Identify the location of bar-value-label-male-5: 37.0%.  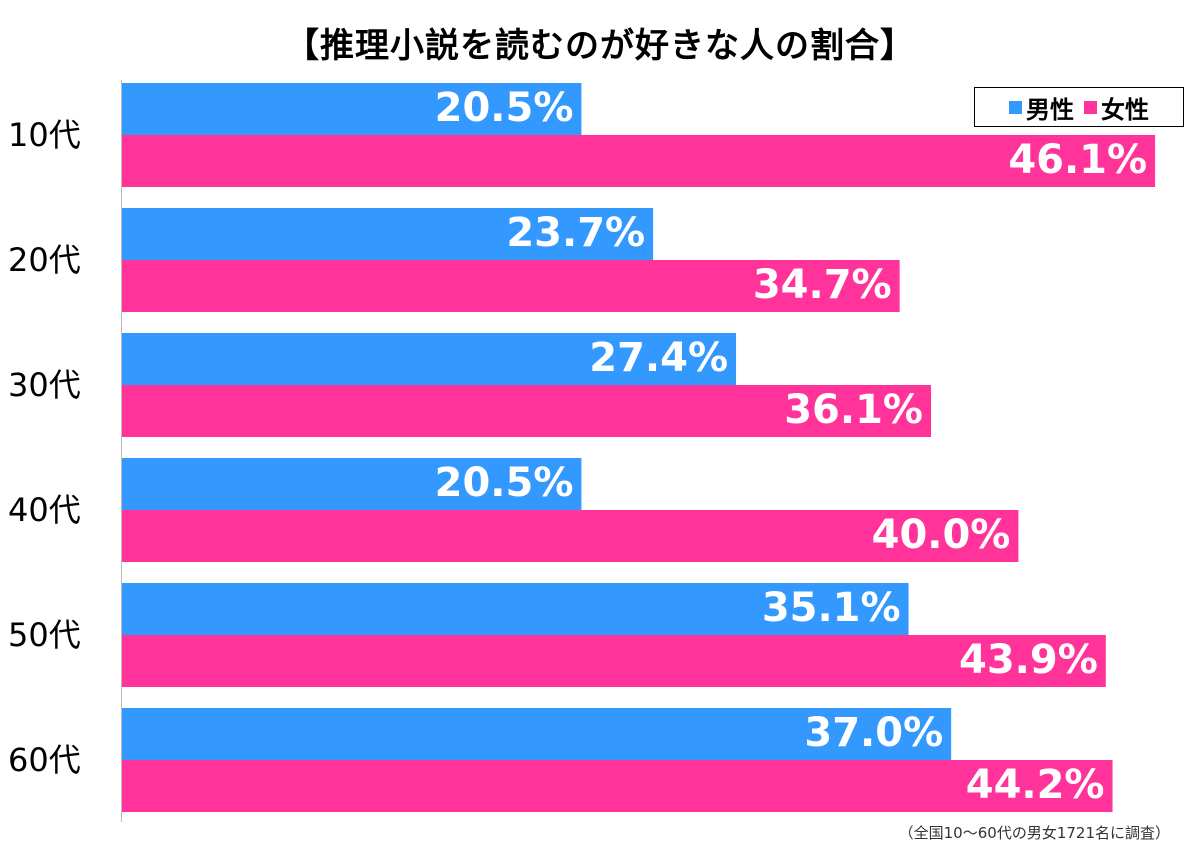
(873, 733).